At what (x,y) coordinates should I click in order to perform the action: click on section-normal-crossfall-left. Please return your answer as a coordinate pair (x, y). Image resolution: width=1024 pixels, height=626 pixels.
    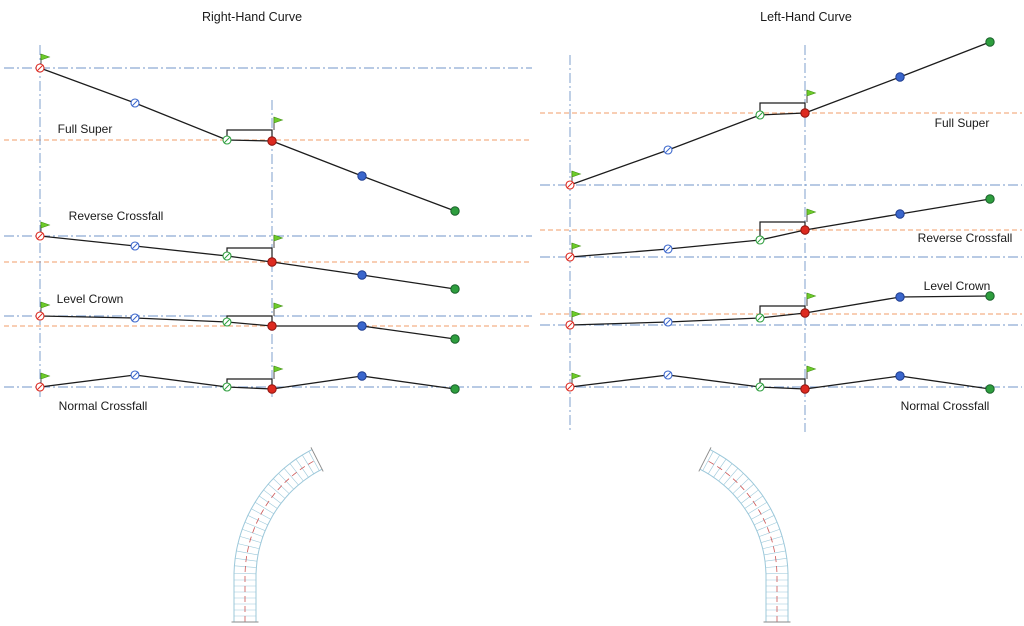
    Looking at the image, I should click on (780, 379).